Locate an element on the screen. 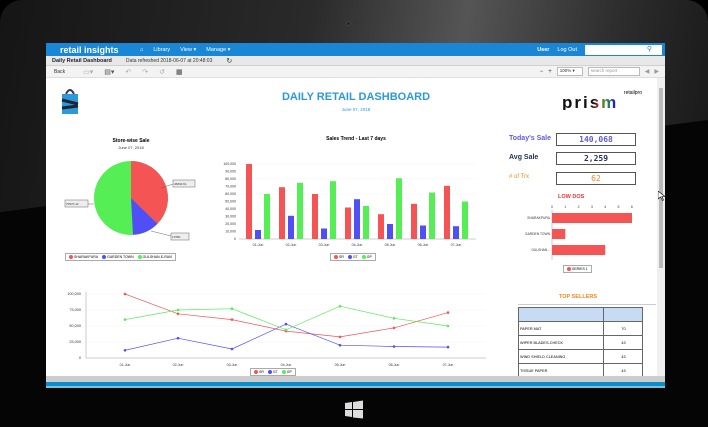  svg-text: 10,000 is located at coordinates (230, 232).